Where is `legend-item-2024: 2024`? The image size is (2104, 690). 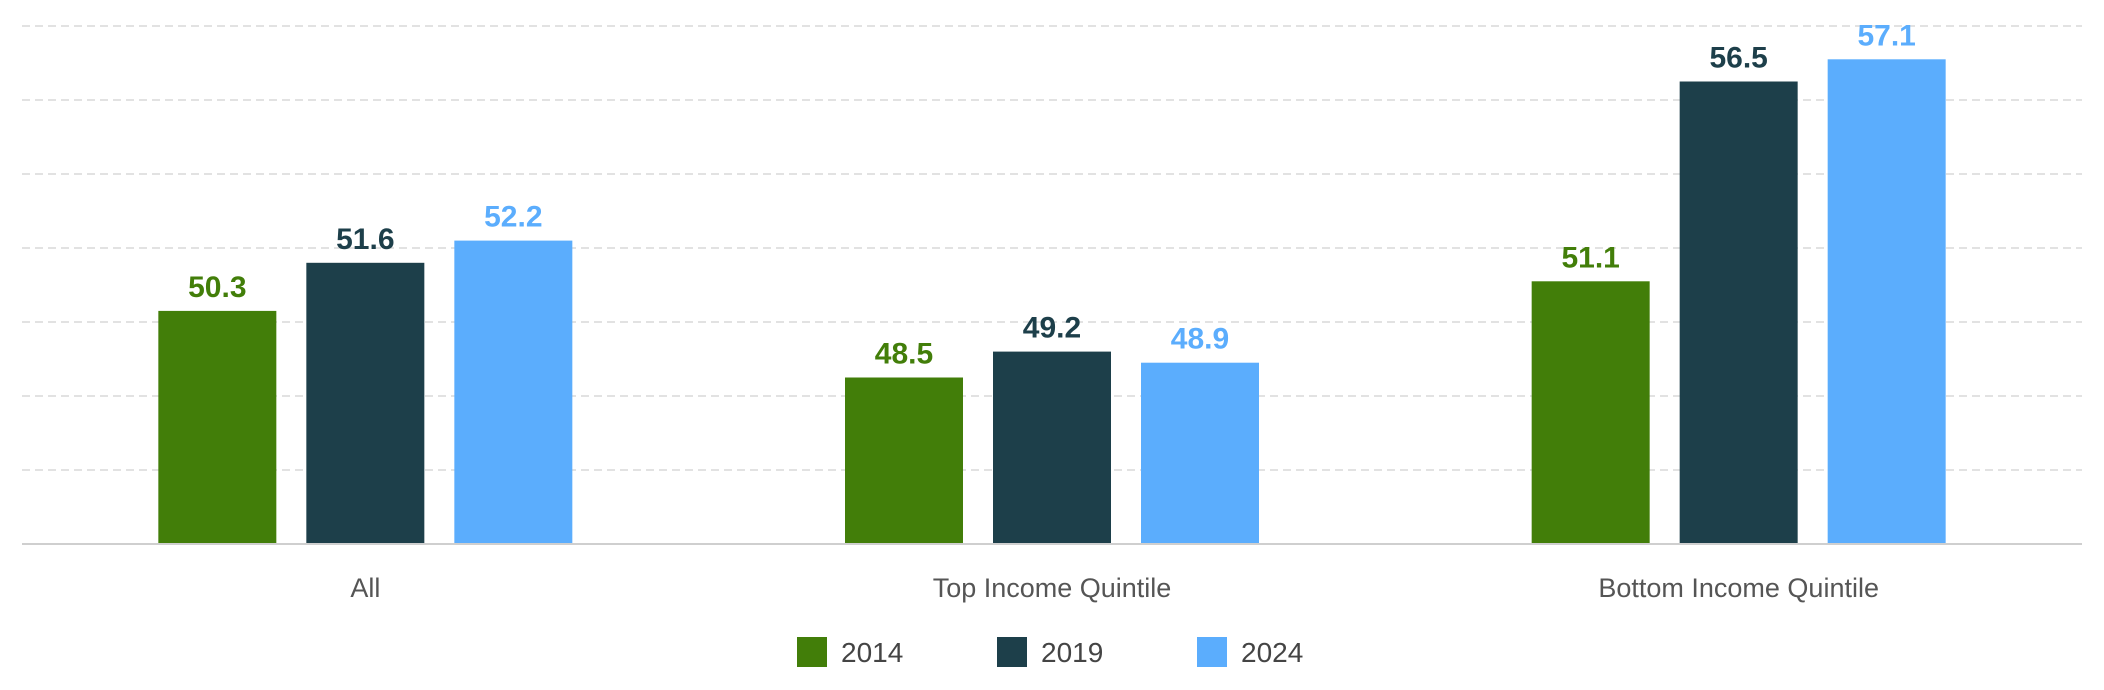 legend-item-2024: 2024 is located at coordinates (1250, 652).